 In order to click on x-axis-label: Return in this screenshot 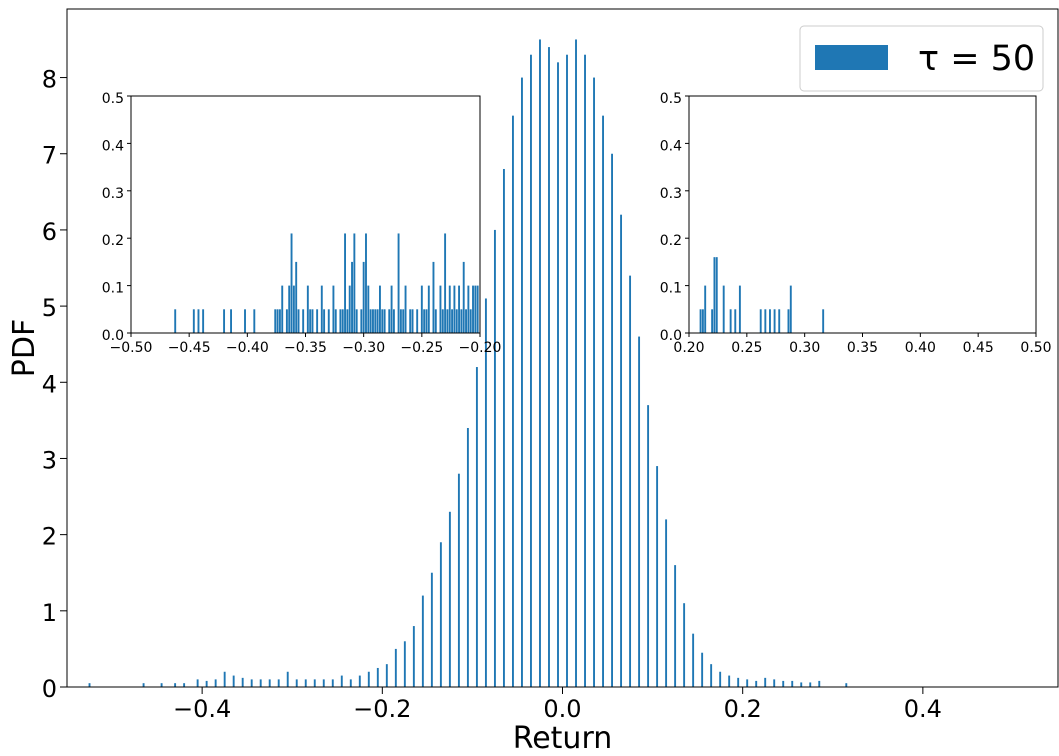, I will do `click(563, 738)`.